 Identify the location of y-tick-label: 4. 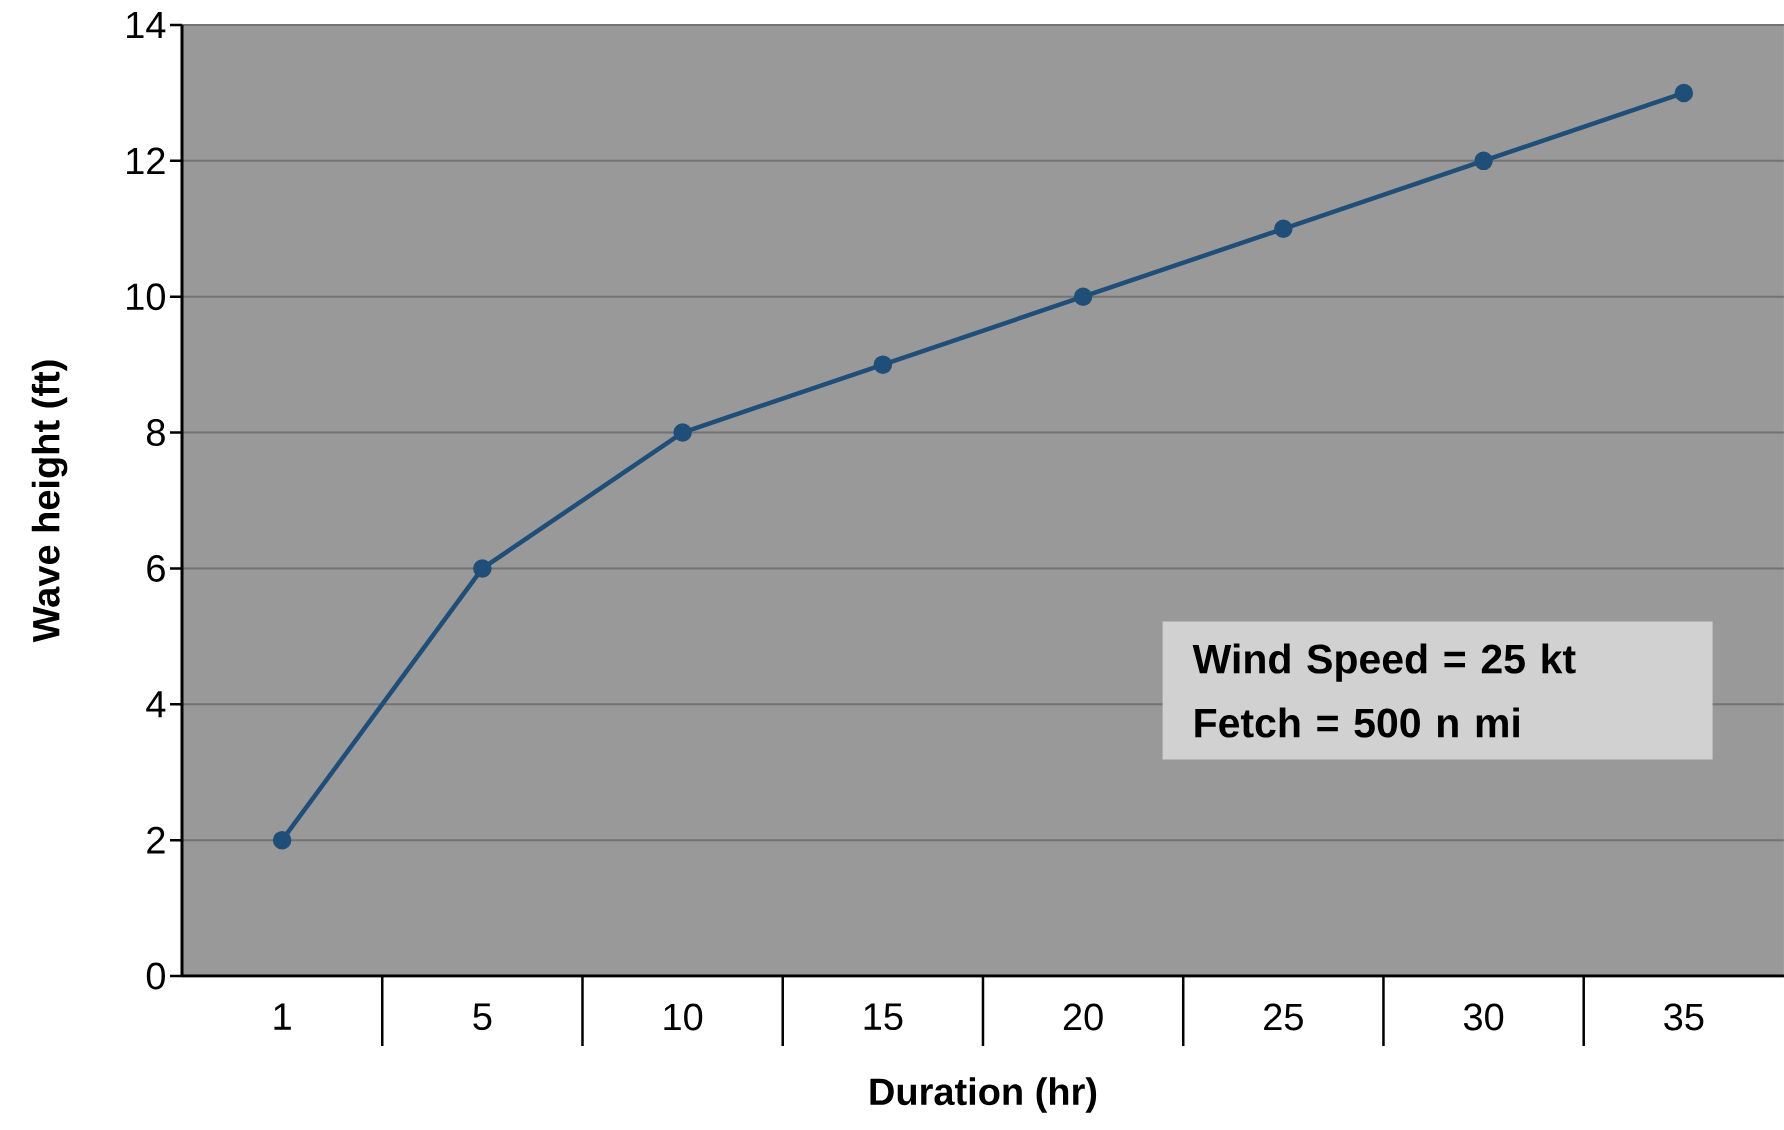
(156, 704).